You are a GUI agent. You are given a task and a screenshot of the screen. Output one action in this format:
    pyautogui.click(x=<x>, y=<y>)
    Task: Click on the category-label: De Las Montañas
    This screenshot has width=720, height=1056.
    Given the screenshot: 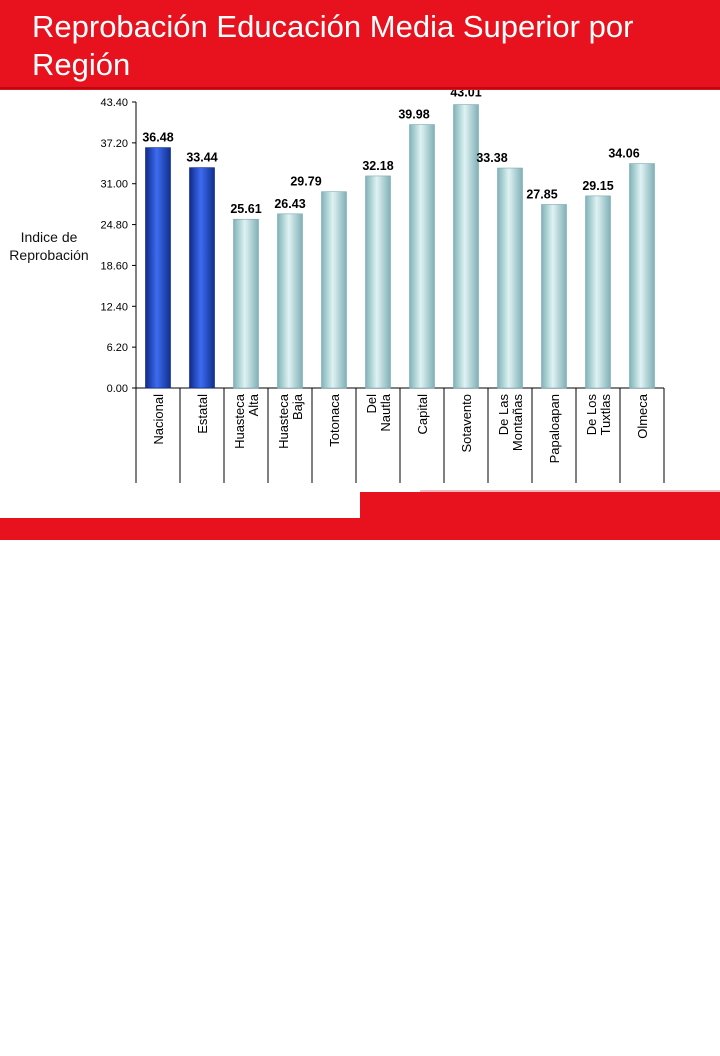 What is the action you would take?
    pyautogui.click(x=510, y=423)
    